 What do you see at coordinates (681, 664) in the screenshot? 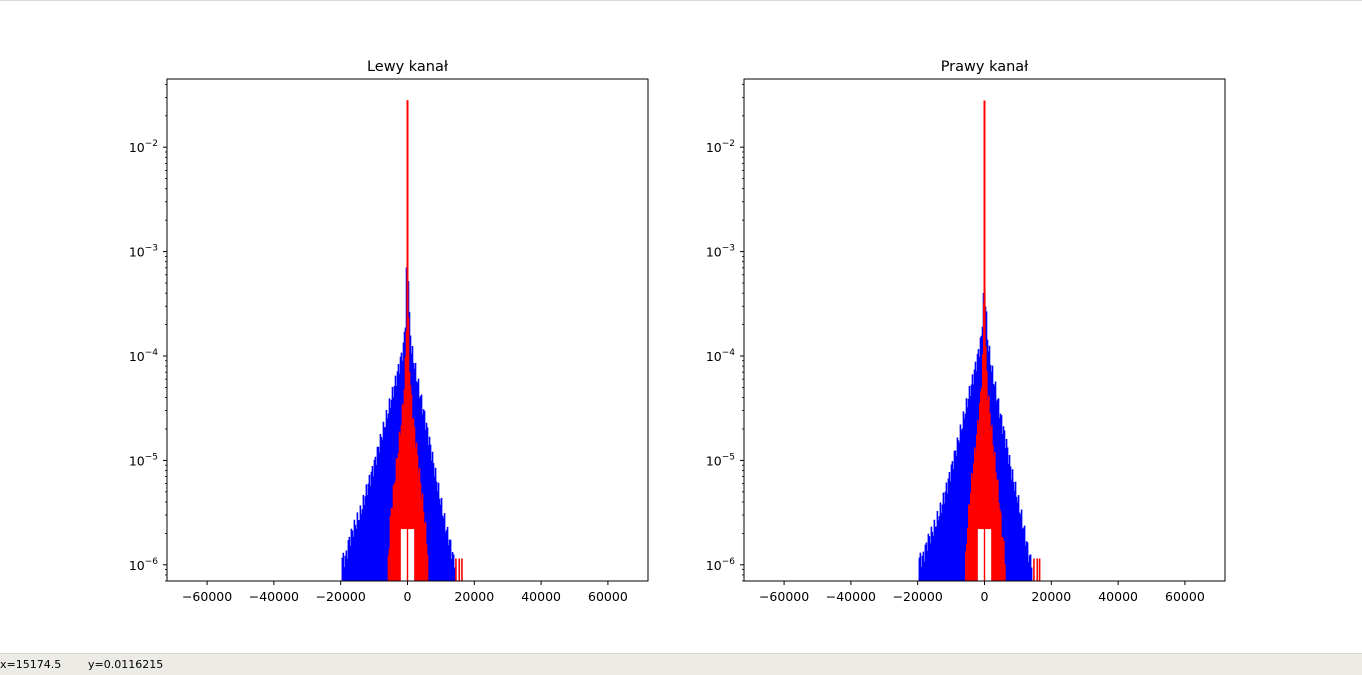
I see `status-bar: x=15174.5 y=0.0116215` at bounding box center [681, 664].